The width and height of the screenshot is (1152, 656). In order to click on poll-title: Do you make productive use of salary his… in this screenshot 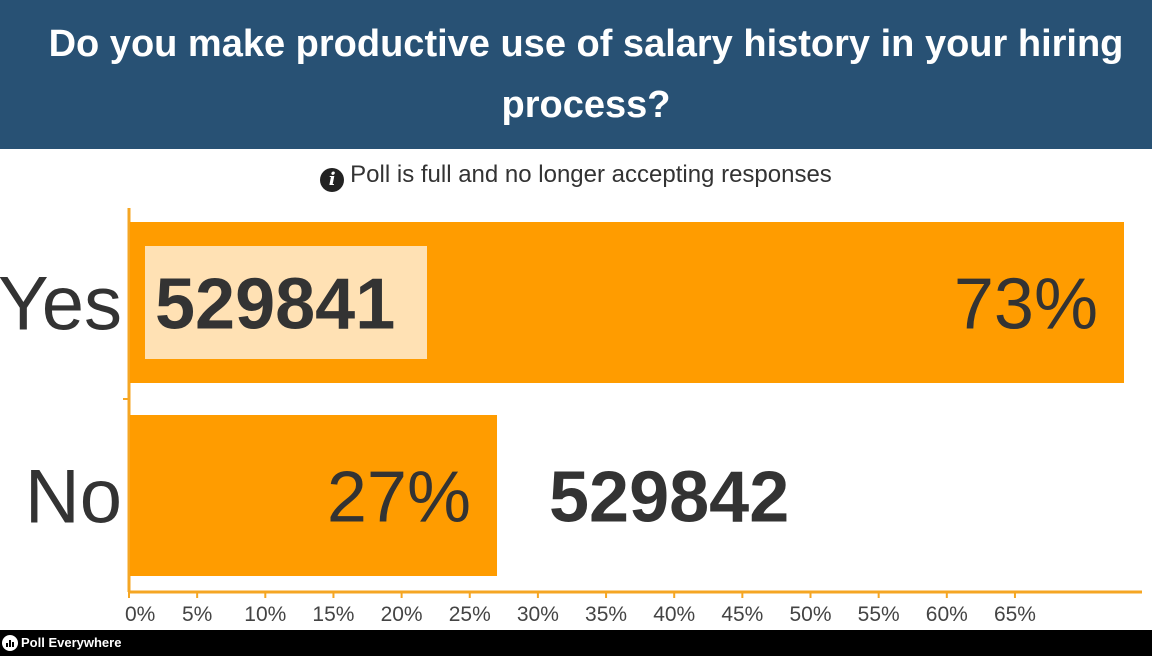, I will do `click(586, 74)`.